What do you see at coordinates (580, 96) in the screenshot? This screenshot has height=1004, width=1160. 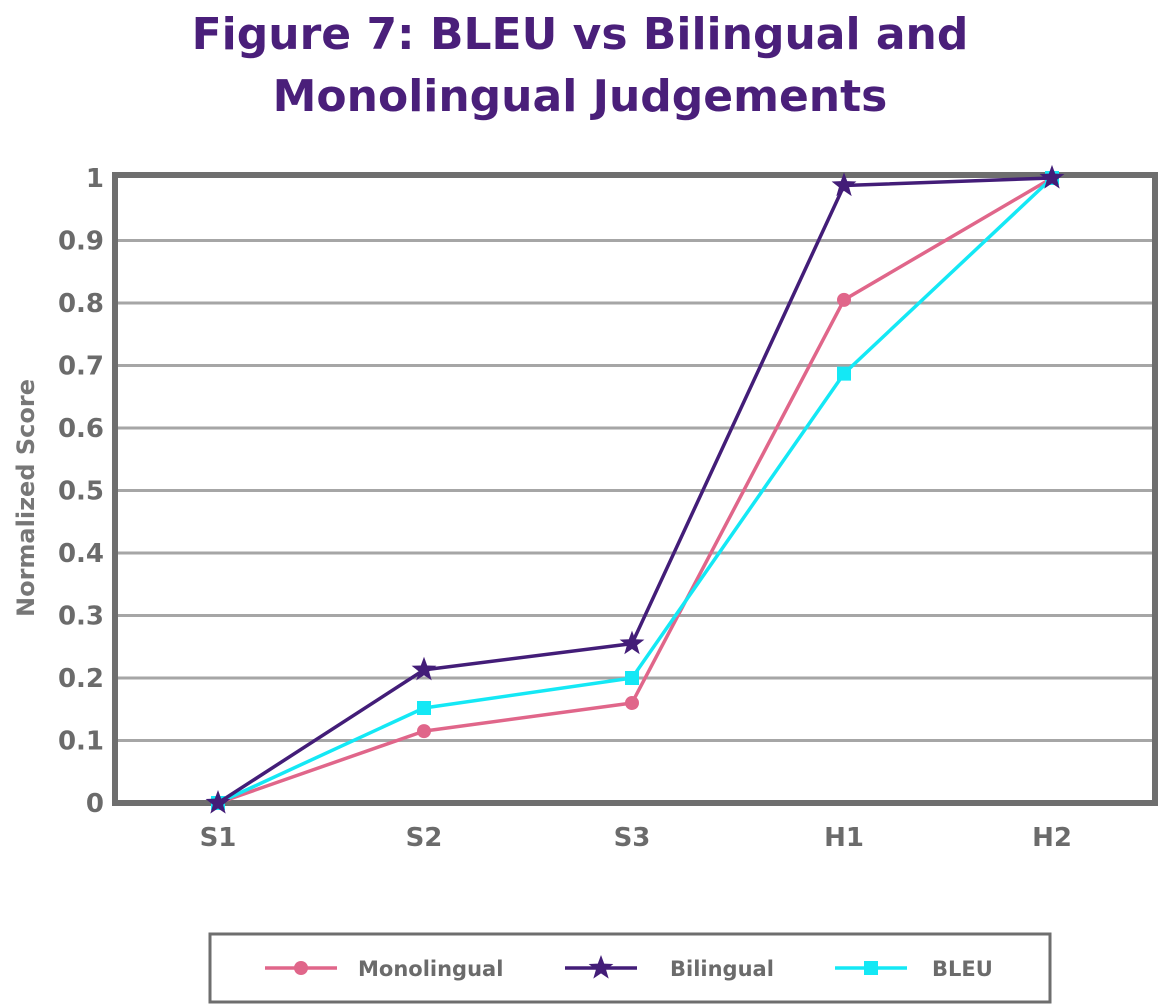 I see `chart-title-line-2: Monolingual Judgements` at bounding box center [580, 96].